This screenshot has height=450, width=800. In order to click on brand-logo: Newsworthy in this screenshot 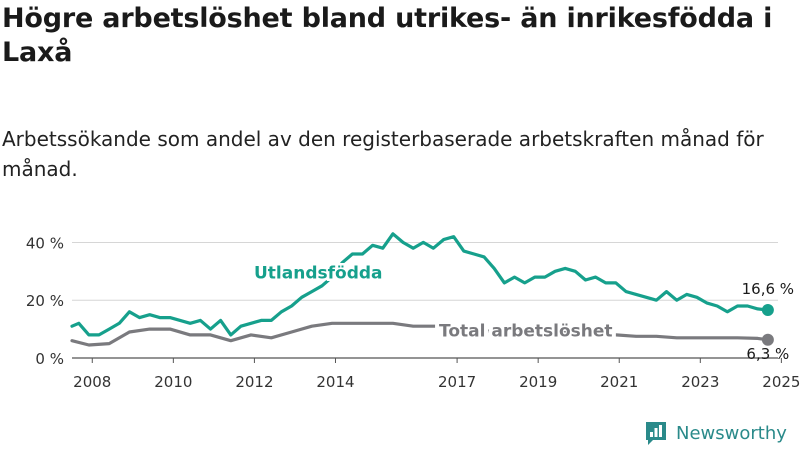, I will do `click(715, 433)`.